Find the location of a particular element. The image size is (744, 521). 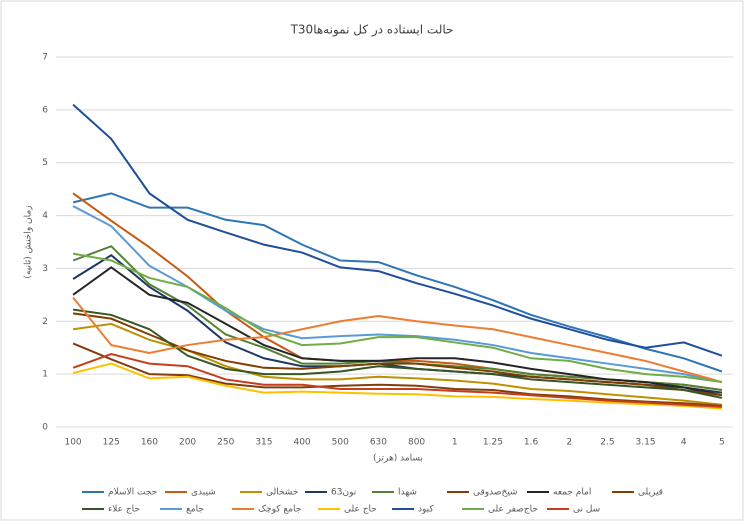

y-tick-label: 7 is located at coordinates (45, 58).